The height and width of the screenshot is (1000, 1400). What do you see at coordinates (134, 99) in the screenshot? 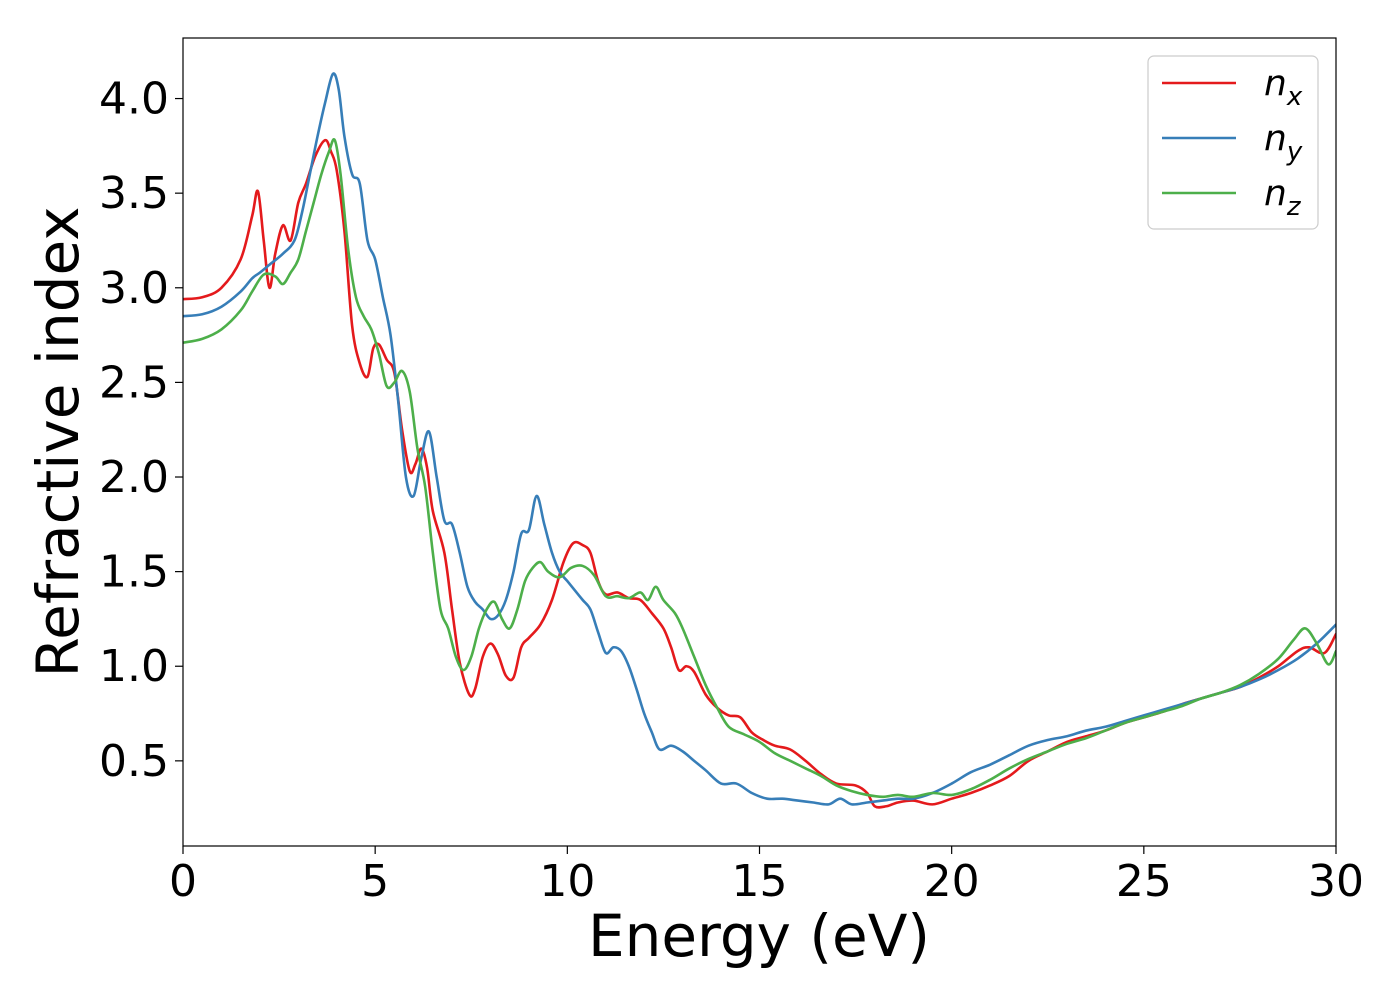
I see `y-tick-label: 4.0` at bounding box center [134, 99].